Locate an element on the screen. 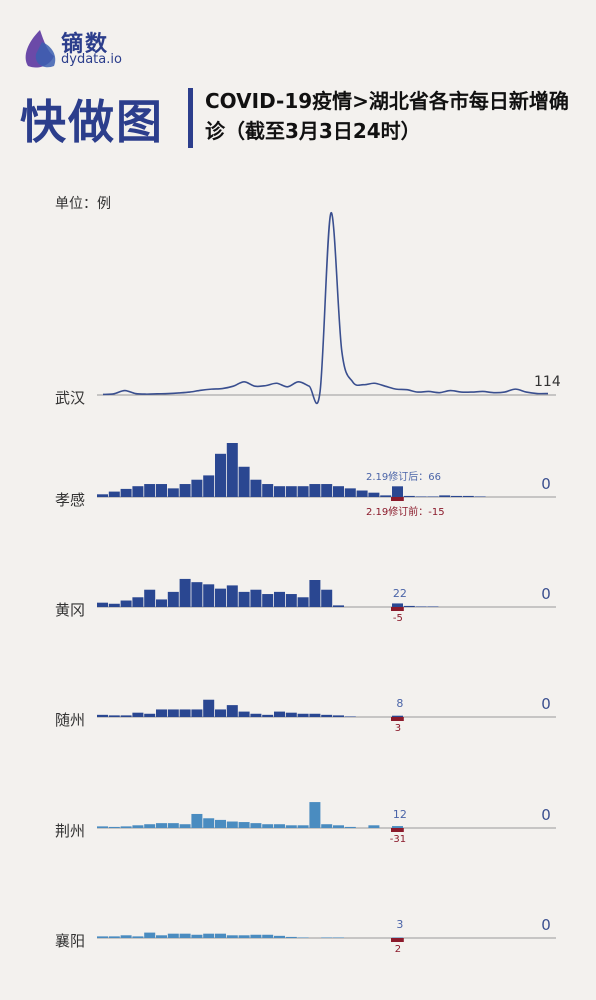  page-title: COVID-19疫情>湖北省各市每日新增确诊（截至3月3日24时） is located at coordinates (387, 116).